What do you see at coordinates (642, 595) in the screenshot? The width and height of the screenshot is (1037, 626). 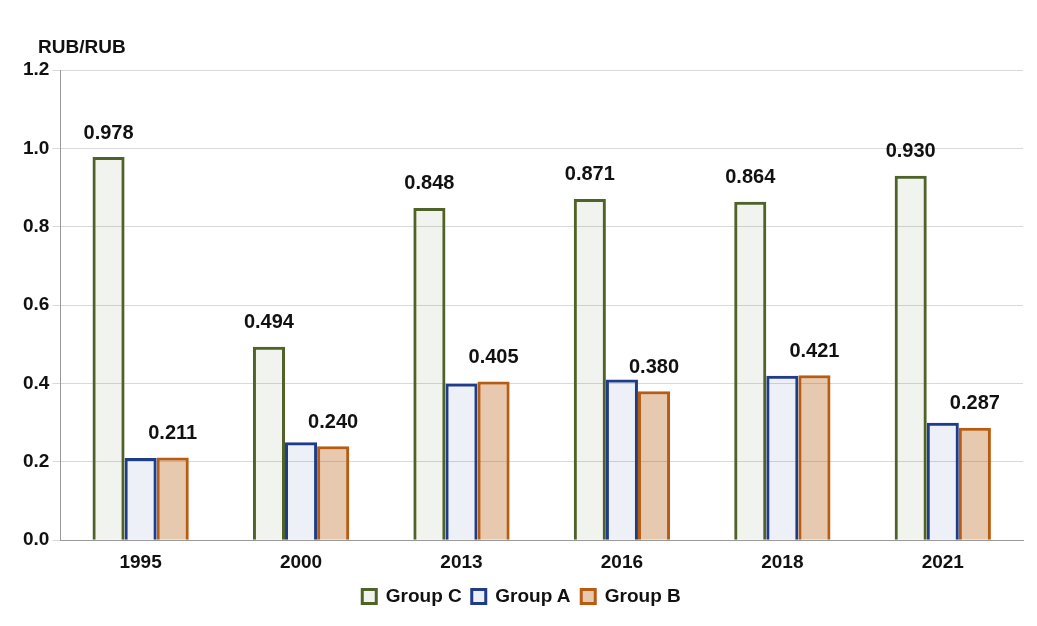 I see `legend-label: Group B` at bounding box center [642, 595].